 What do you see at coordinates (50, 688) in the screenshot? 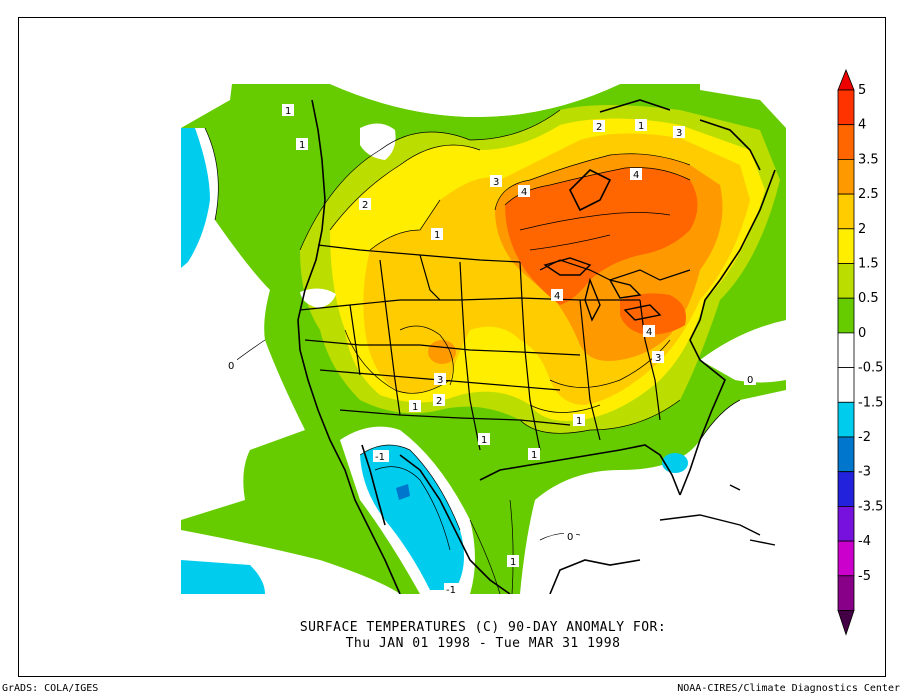
I see `footer-credit-left: GrADS: COLA/IGES` at bounding box center [50, 688].